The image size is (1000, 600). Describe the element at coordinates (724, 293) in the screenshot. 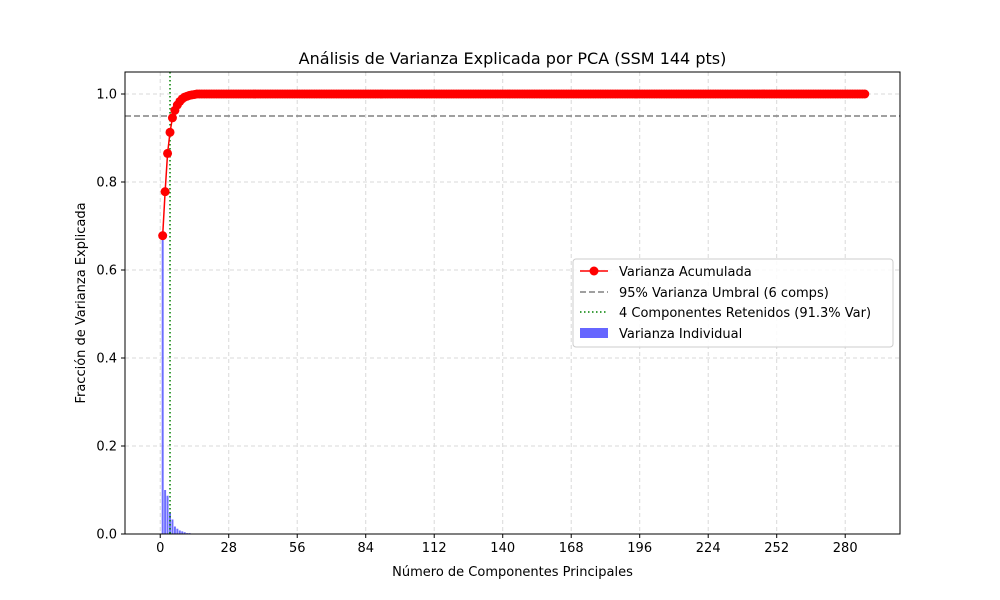

I see `legend-threshold-label: 95% Varianza Umbral (6 comps)` at that location.